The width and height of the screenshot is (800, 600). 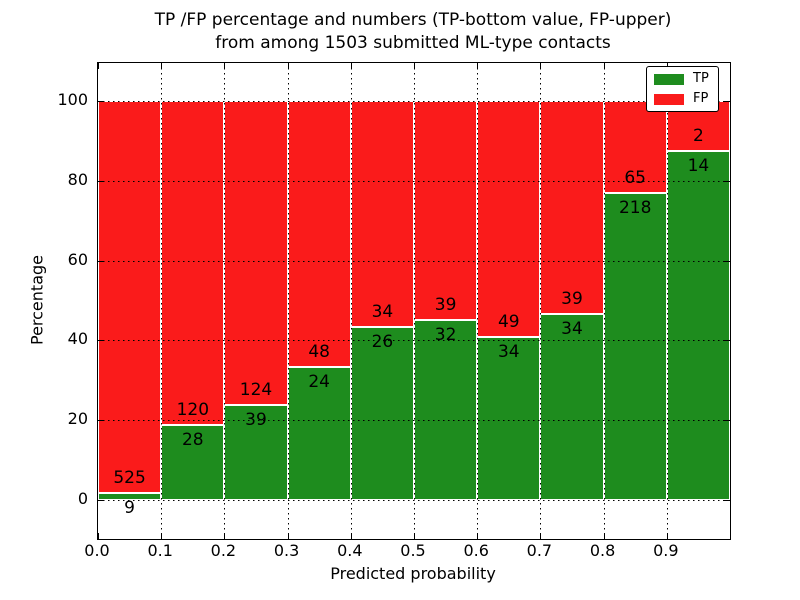 I want to click on x-axis-label: Predicted probability, so click(x=413, y=573).